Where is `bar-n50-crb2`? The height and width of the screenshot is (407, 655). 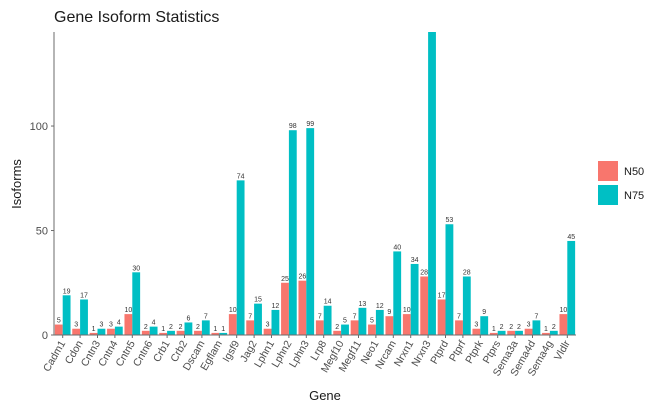
bar-n50-crb2 is located at coordinates (180, 332).